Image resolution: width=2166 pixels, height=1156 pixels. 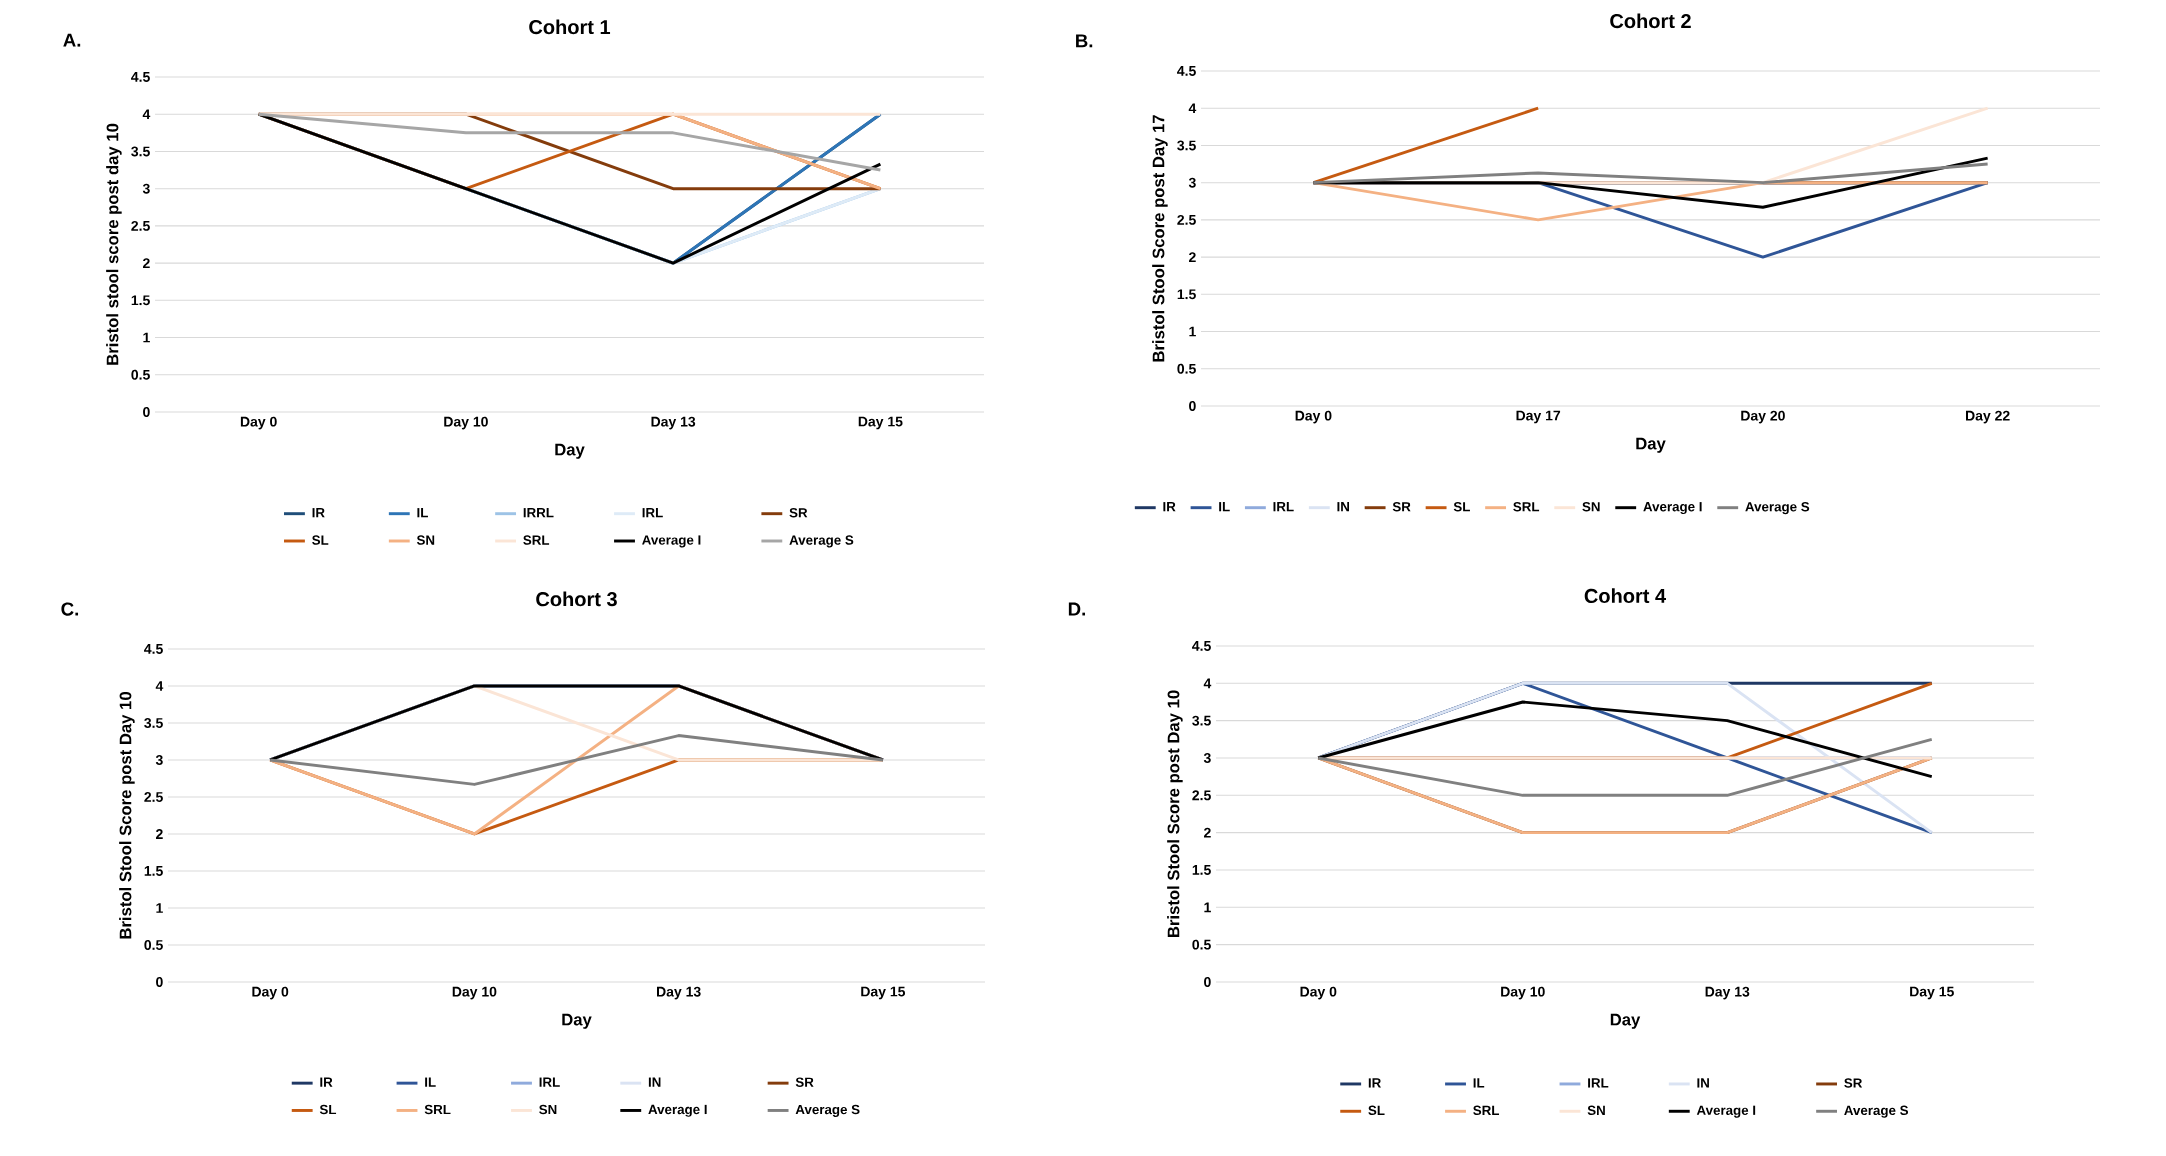 What do you see at coordinates (1988, 417) in the screenshot?
I see `x-tick-label: Day 22` at bounding box center [1988, 417].